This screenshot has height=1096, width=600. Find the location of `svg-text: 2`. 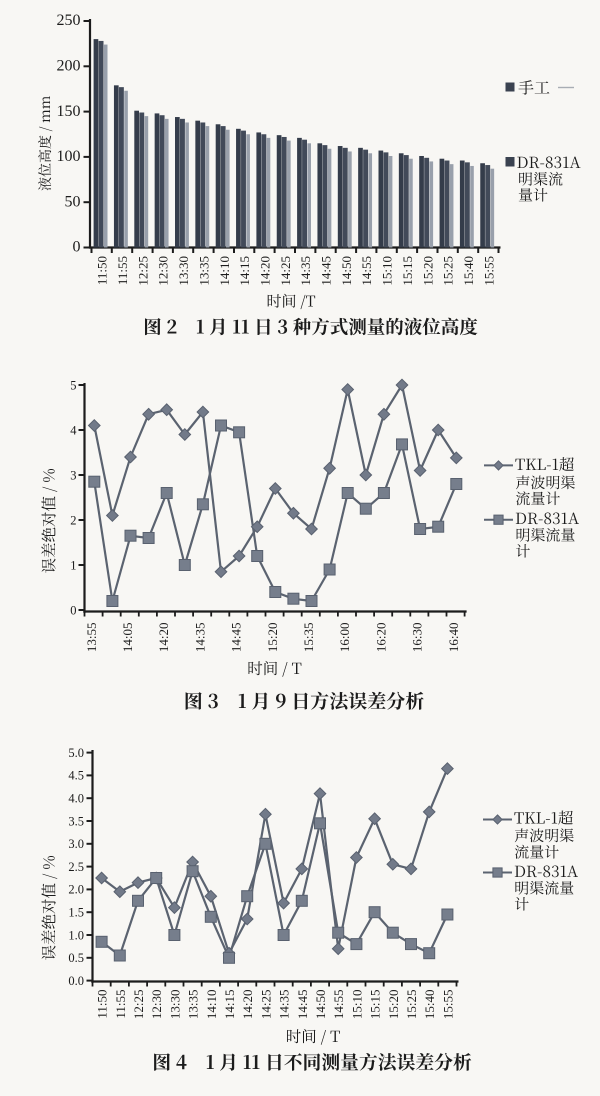

svg-text: 2 is located at coordinates (73, 520).